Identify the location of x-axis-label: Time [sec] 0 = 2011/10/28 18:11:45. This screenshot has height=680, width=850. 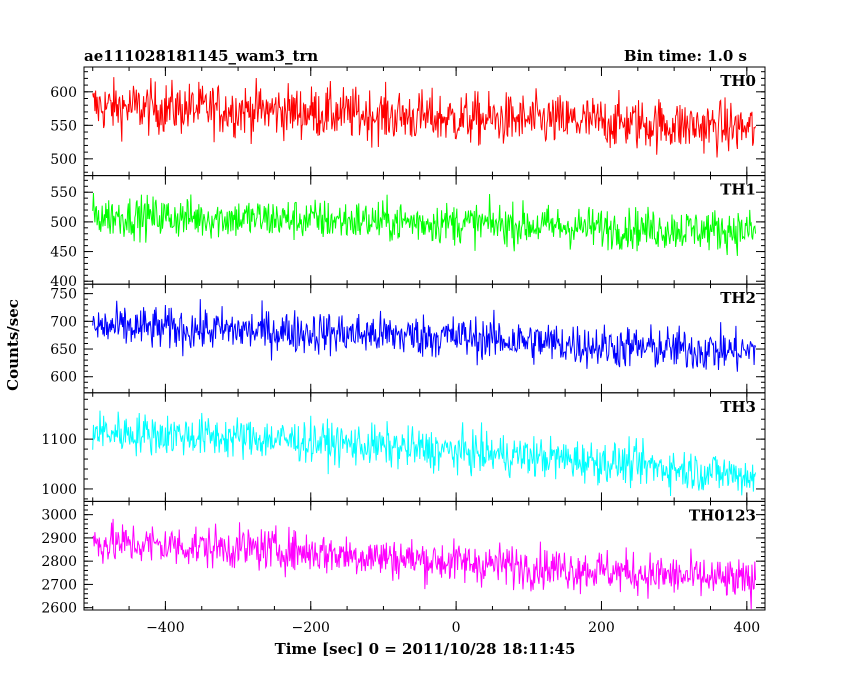
(425, 649).